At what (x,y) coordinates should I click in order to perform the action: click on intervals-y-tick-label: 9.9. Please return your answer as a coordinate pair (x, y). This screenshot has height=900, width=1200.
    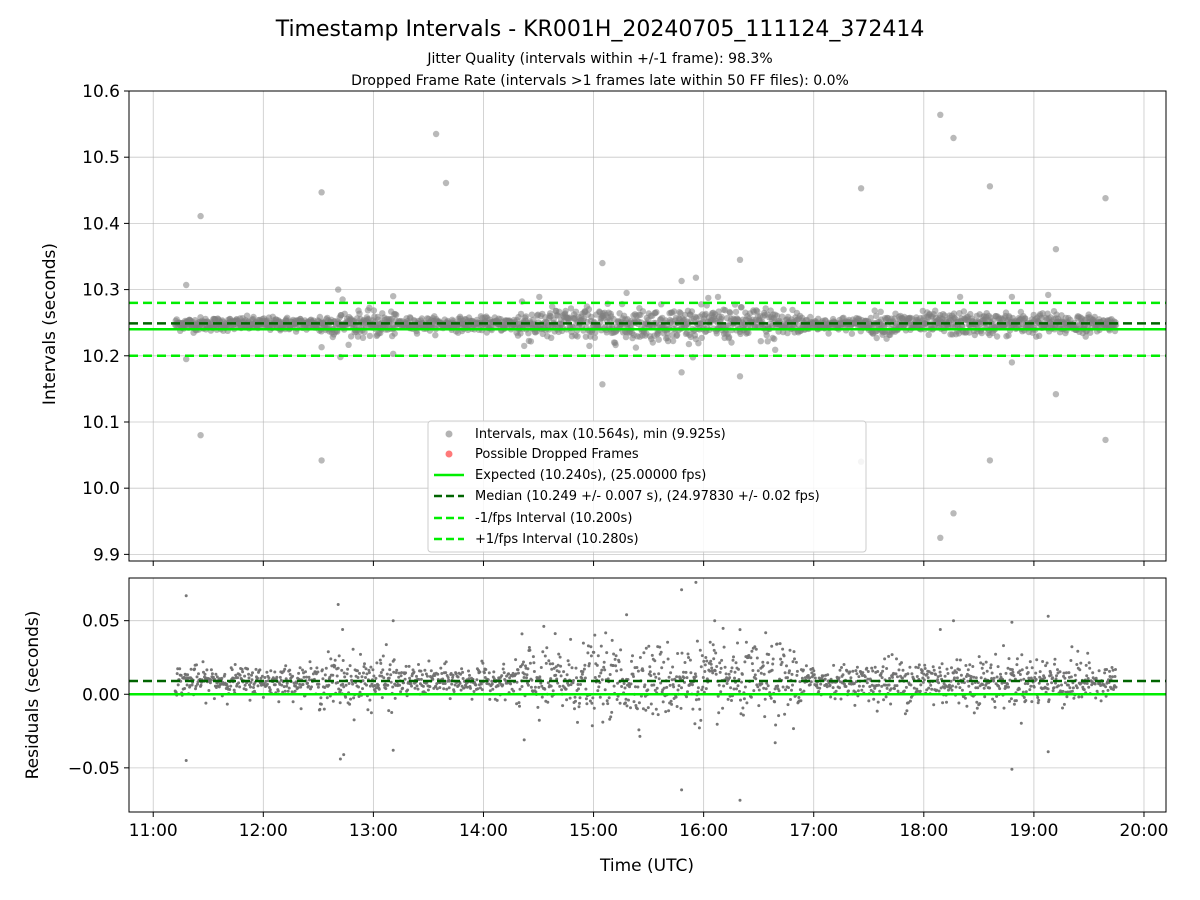
    Looking at the image, I should click on (106, 555).